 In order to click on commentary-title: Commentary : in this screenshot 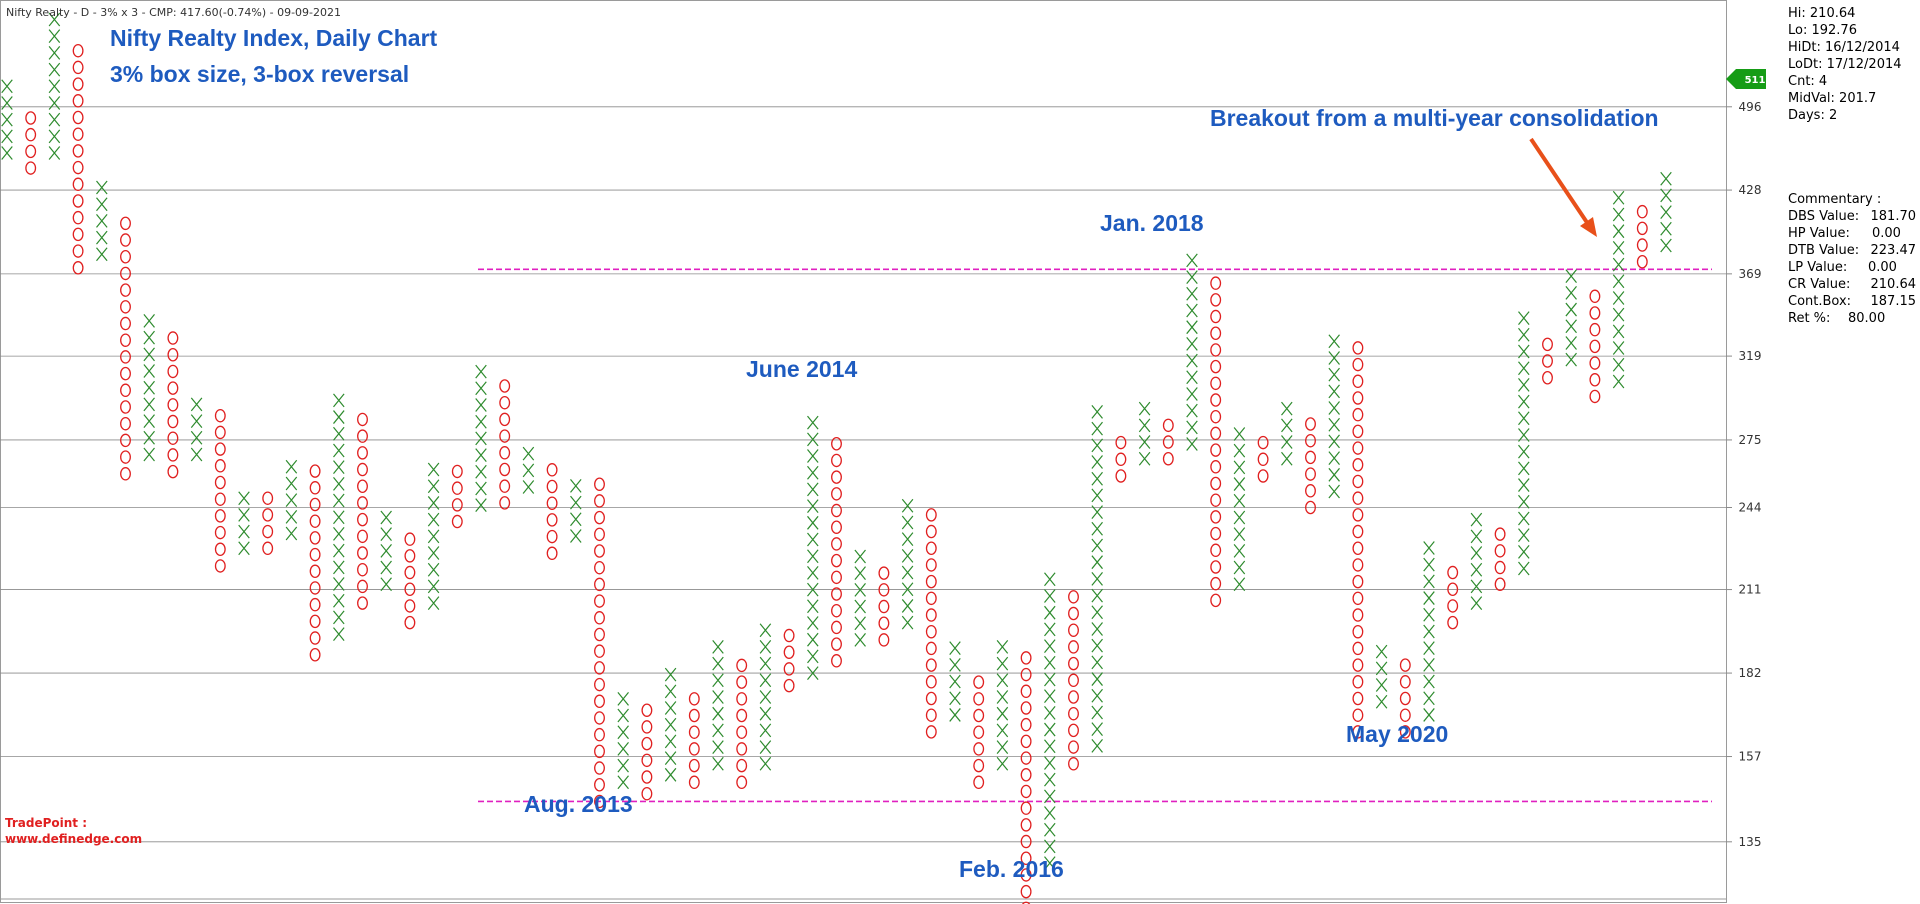, I will do `click(1834, 199)`.